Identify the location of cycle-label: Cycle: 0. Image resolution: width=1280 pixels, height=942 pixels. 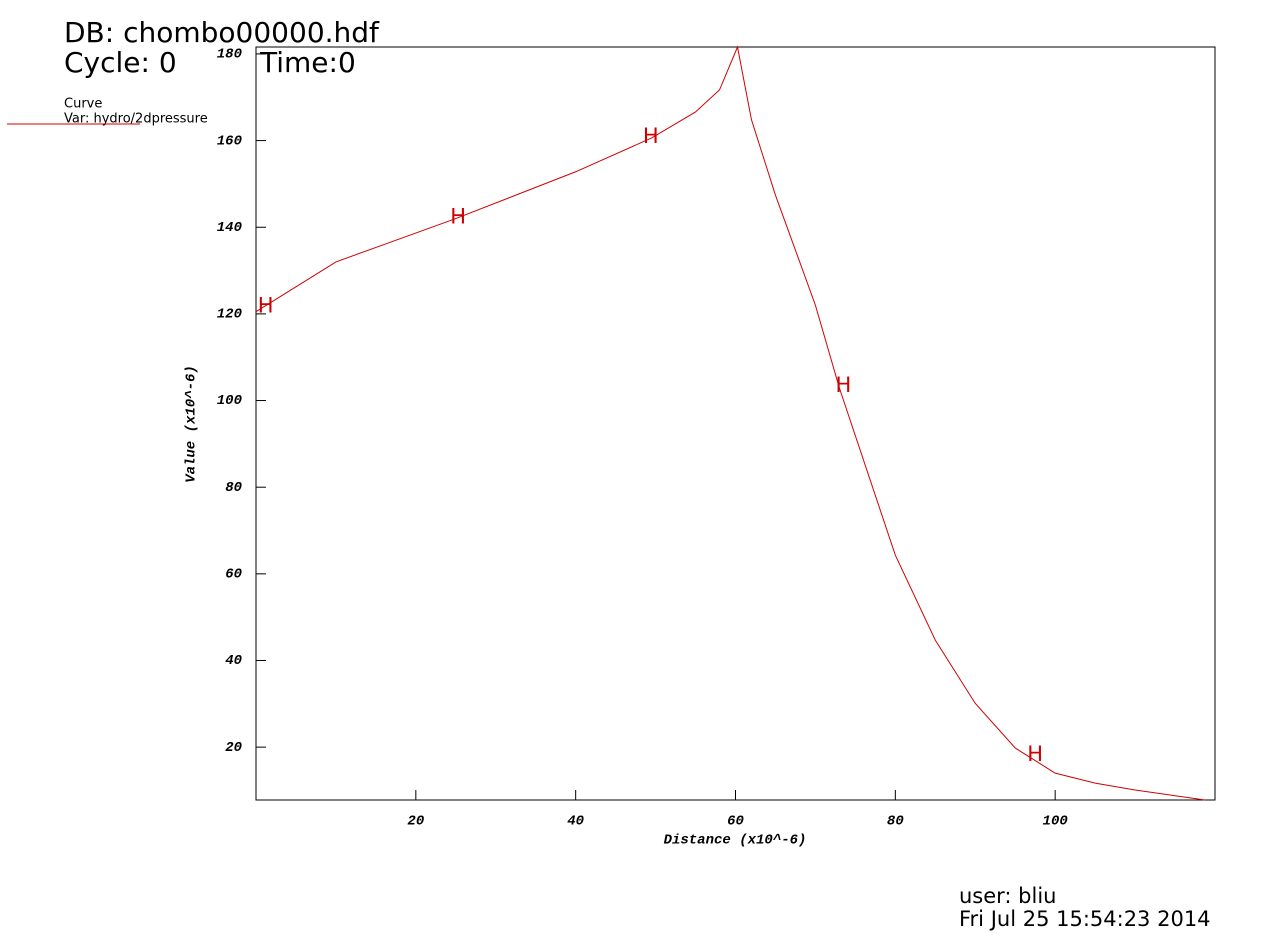
(120, 62).